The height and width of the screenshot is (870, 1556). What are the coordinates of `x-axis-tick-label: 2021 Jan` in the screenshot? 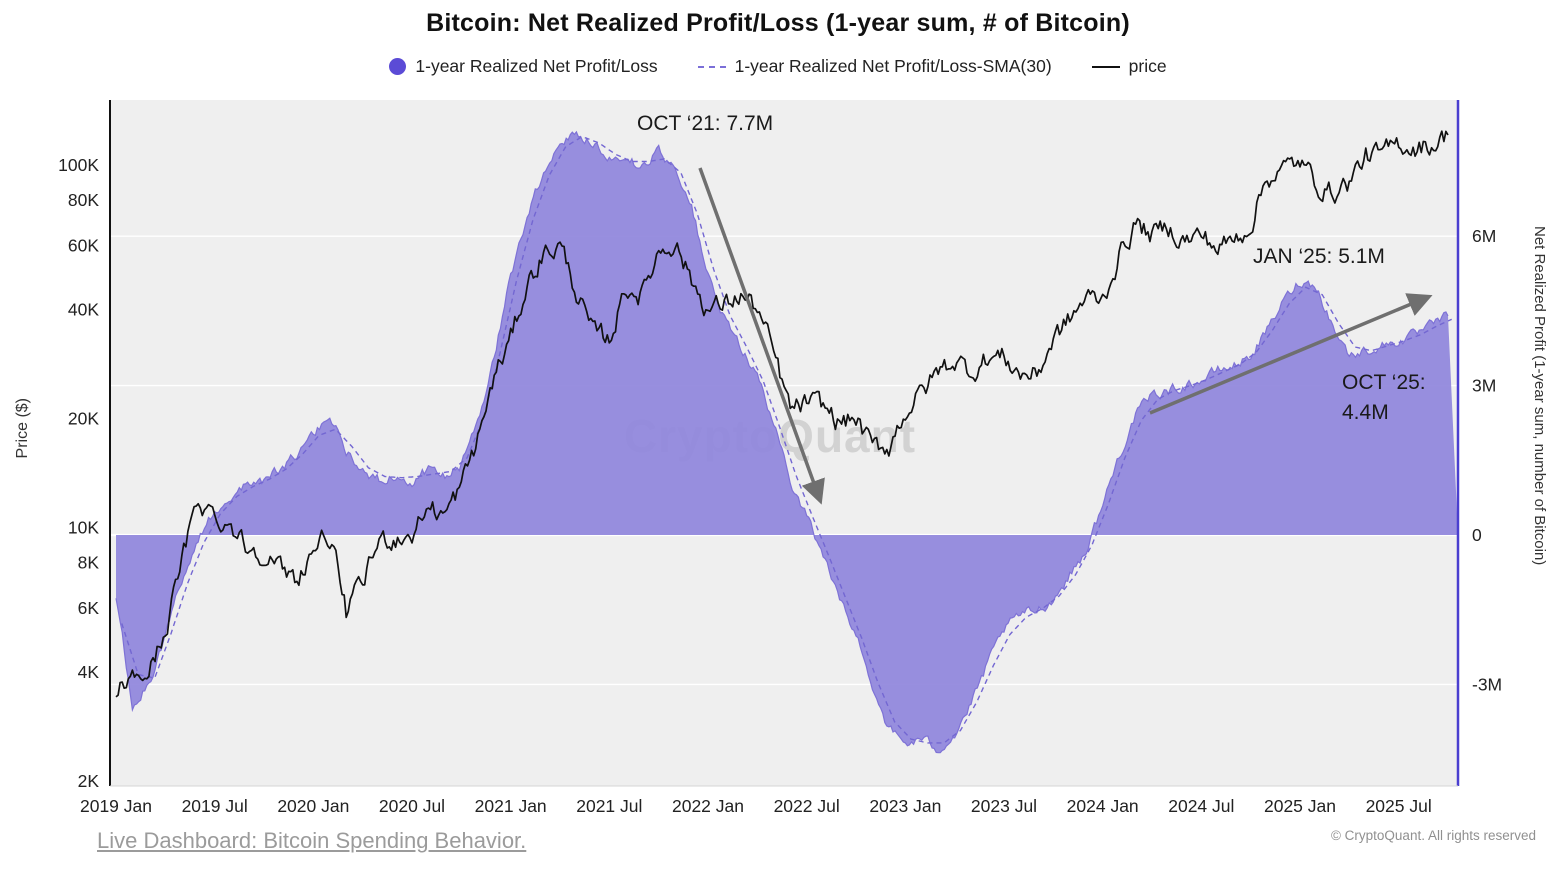 It's located at (511, 806).